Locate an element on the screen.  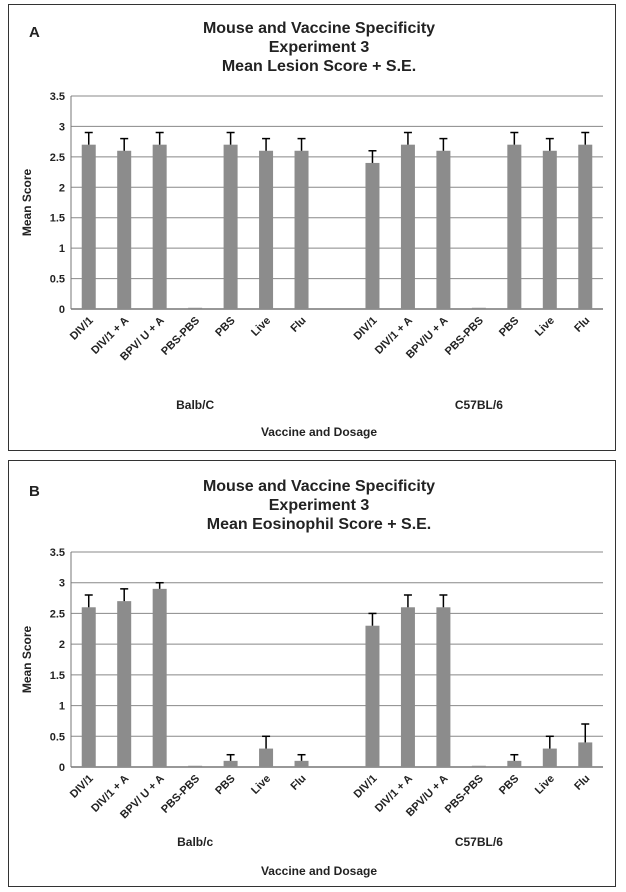
panel-letter: A is located at coordinates (34, 32).